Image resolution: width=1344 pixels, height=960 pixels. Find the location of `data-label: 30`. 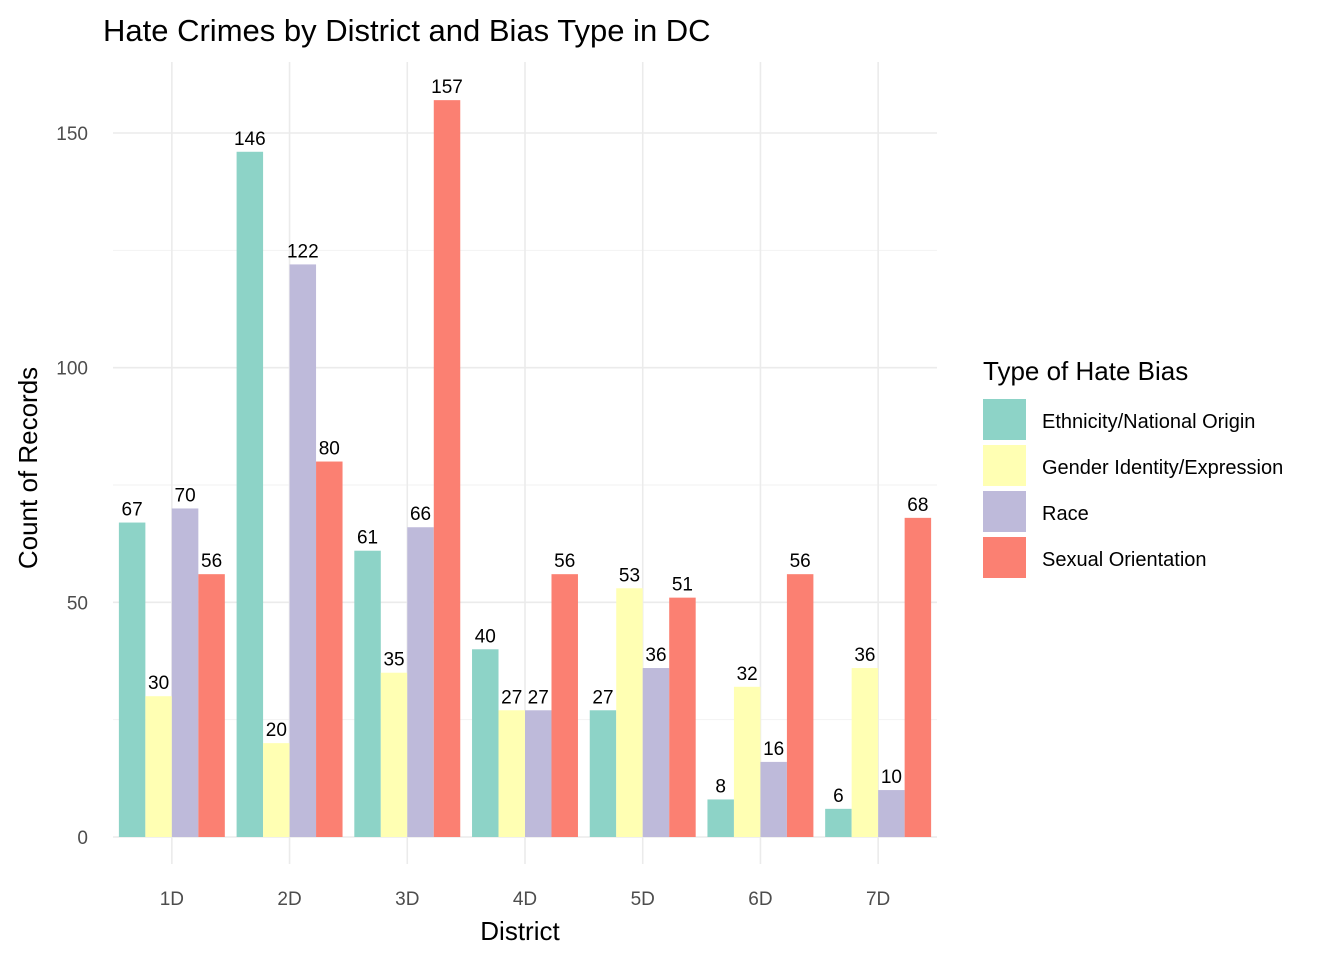

data-label: 30 is located at coordinates (158, 683).